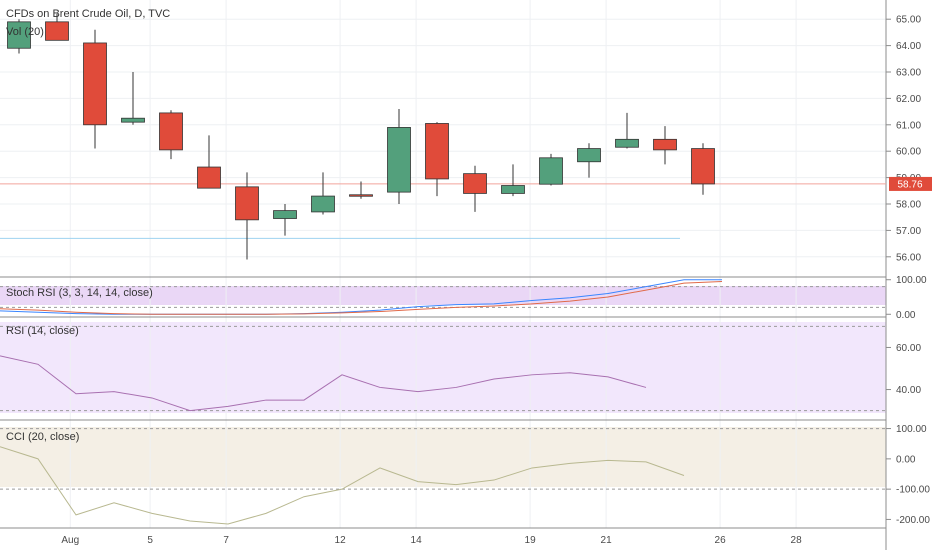 Image resolution: width=932 pixels, height=550 pixels. I want to click on main-chart-title: CFDs on Brent Crude Oil, D, TVC, so click(88, 14).